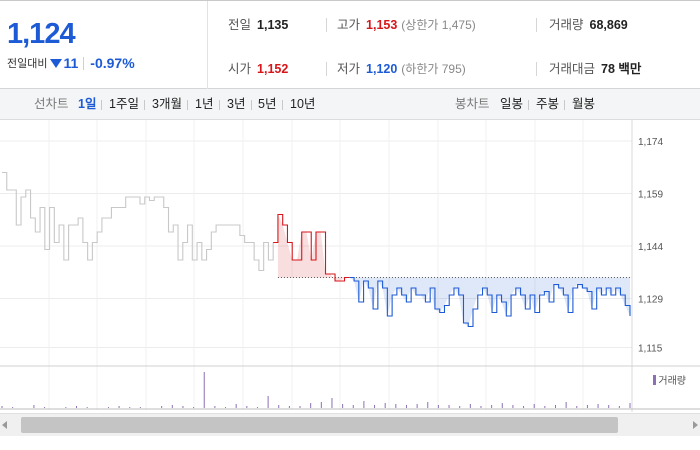  I want to click on upper-limit: (상한가 1,475), so click(438, 25).